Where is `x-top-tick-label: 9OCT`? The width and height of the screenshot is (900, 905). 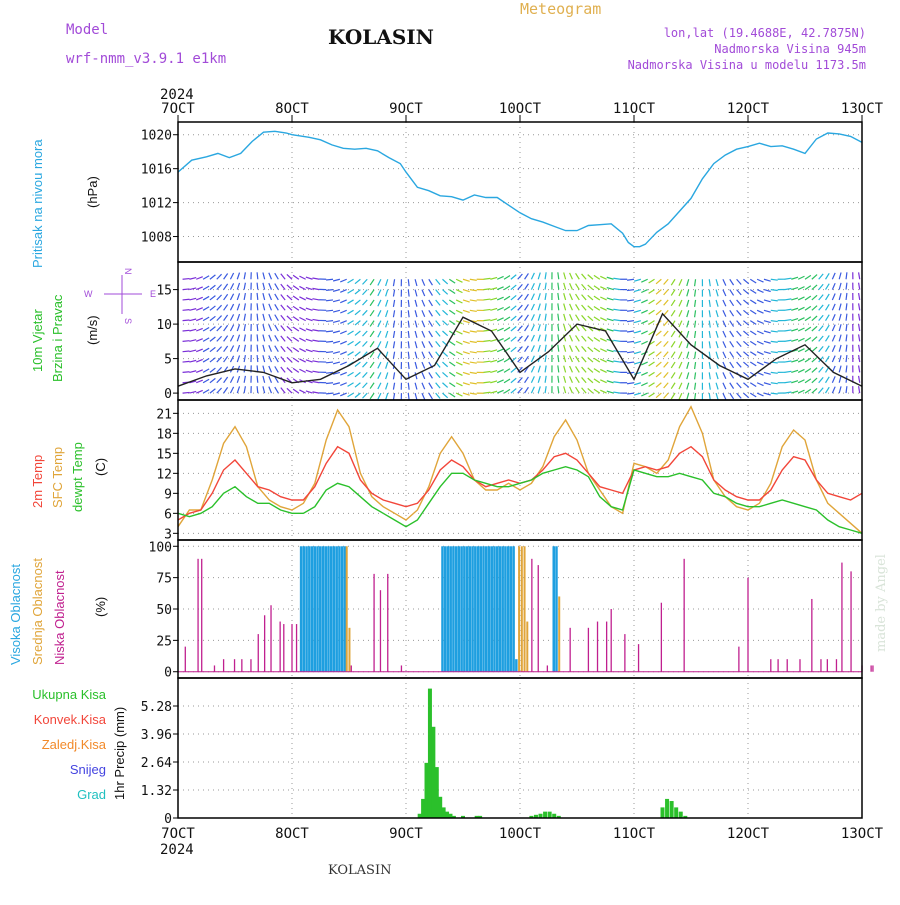 x-top-tick-label: 9OCT is located at coordinates (406, 109).